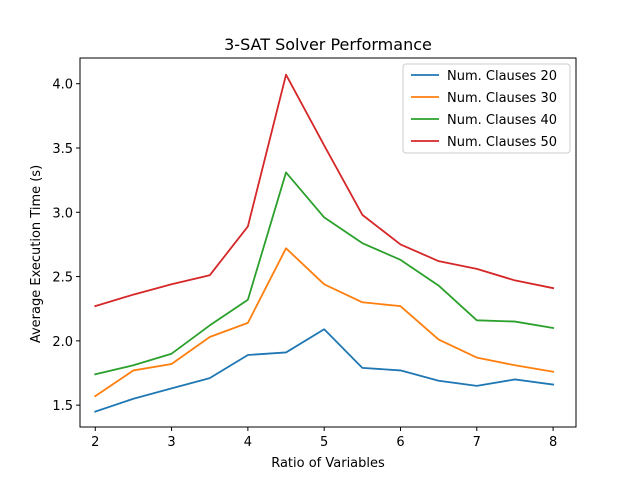 Image resolution: width=640 pixels, height=480 pixels. I want to click on y-tick-label: 1.5, so click(62, 406).